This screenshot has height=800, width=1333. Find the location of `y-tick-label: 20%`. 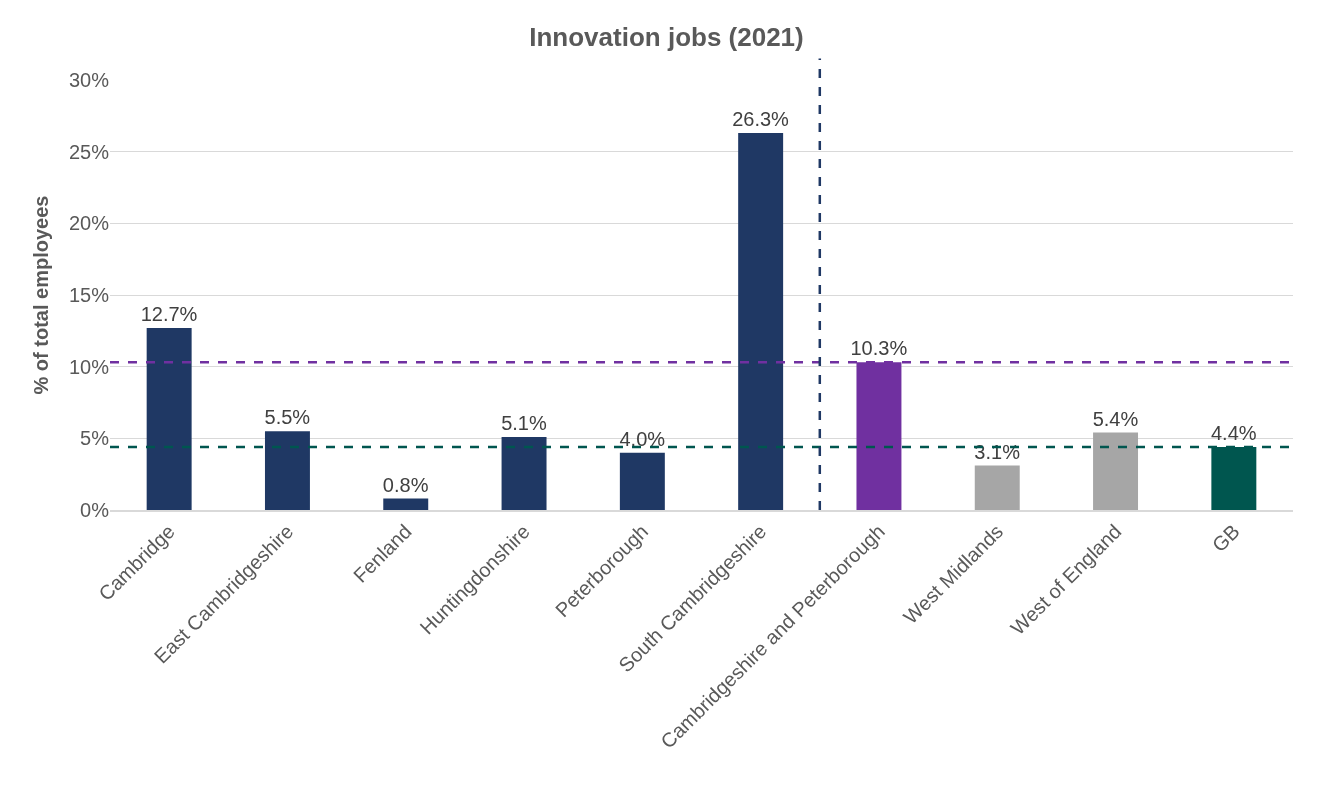

y-tick-label: 20% is located at coordinates (89, 223).